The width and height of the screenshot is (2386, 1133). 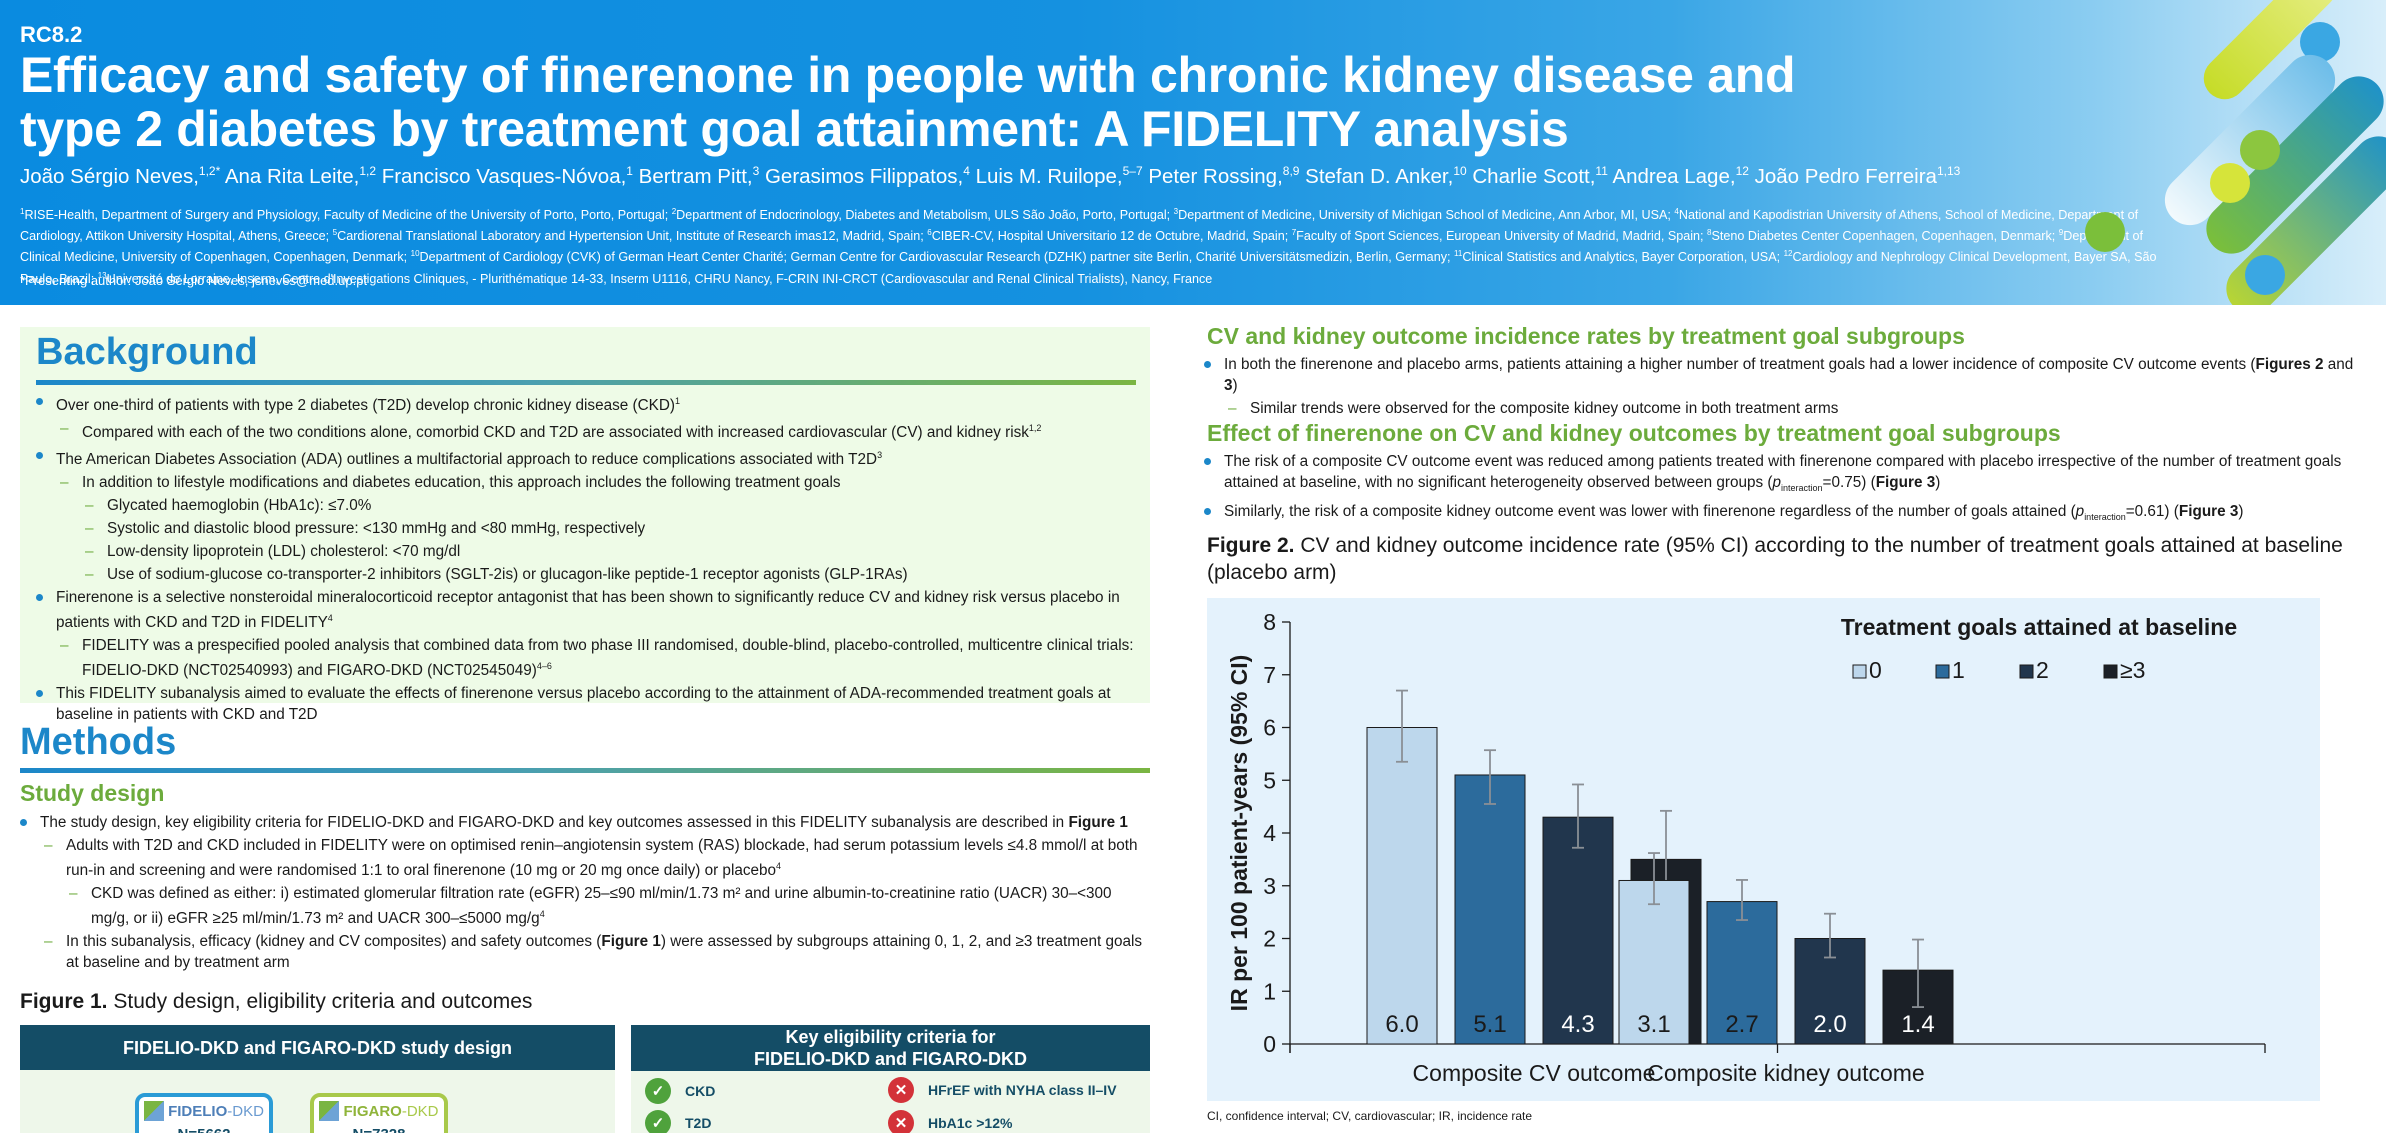 What do you see at coordinates (2042, 670) in the screenshot?
I see `legend-label: 2` at bounding box center [2042, 670].